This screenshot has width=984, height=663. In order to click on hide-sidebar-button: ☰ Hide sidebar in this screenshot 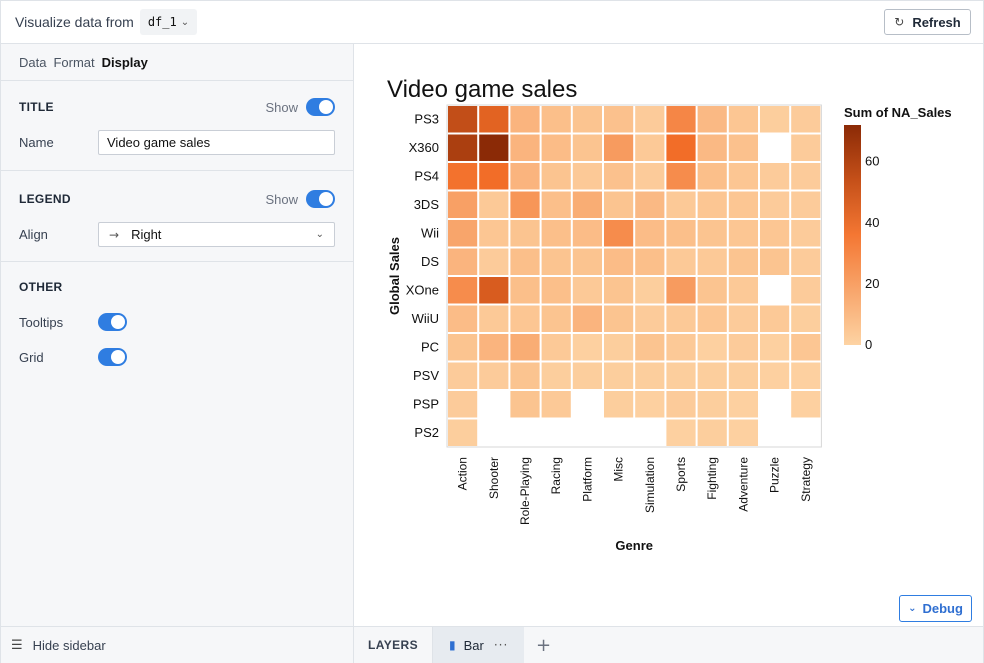, I will do `click(177, 644)`.